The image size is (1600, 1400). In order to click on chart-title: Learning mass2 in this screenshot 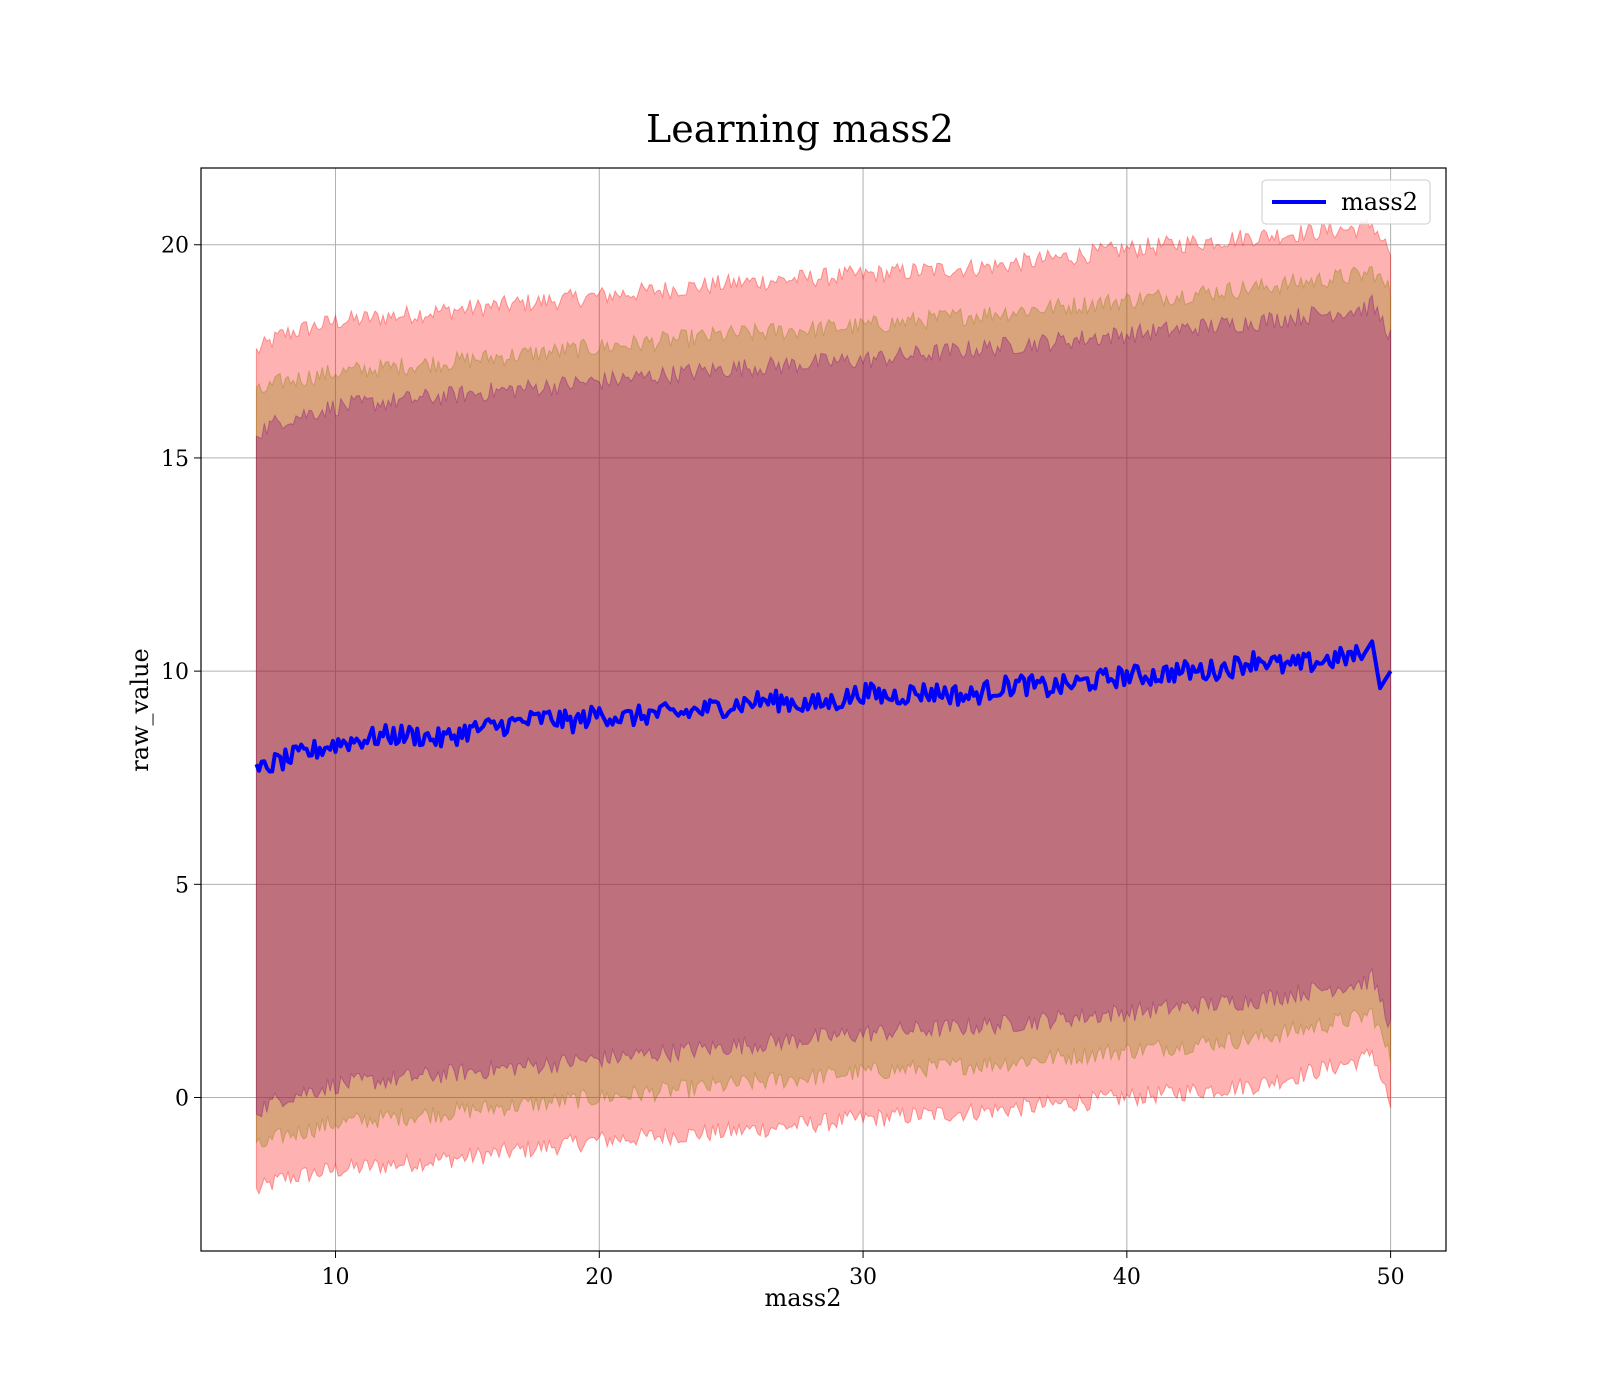, I will do `click(800, 129)`.